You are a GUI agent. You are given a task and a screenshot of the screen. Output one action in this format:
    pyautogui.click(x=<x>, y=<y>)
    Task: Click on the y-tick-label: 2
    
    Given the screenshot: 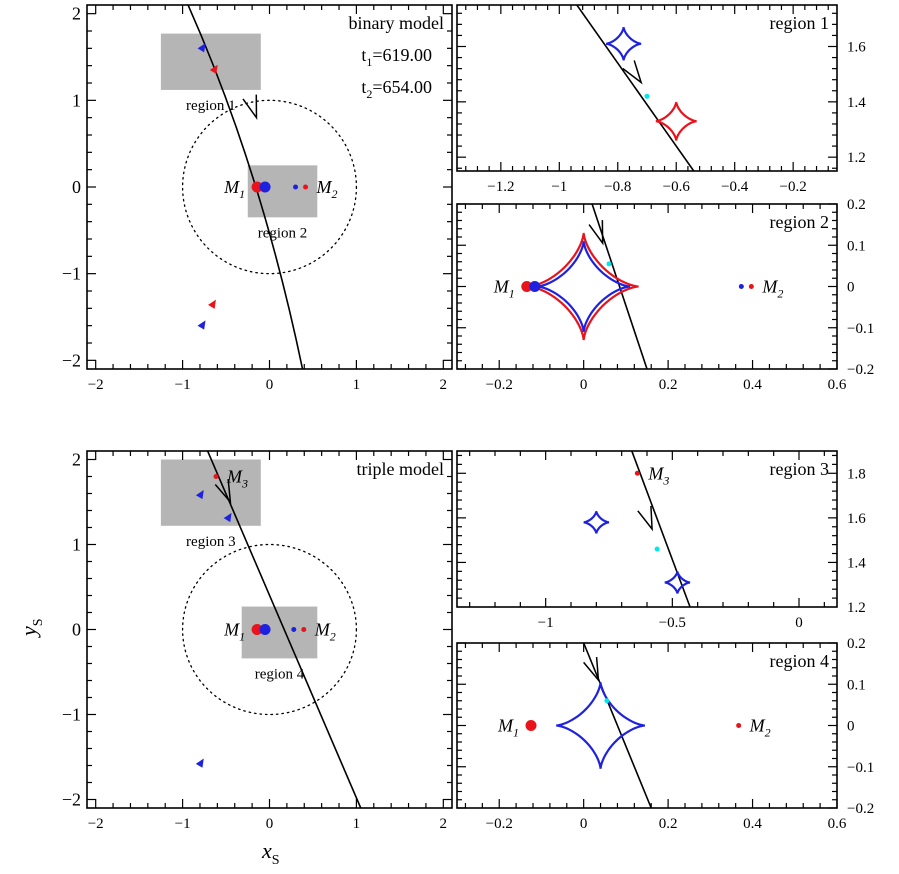 What is the action you would take?
    pyautogui.click(x=76, y=460)
    